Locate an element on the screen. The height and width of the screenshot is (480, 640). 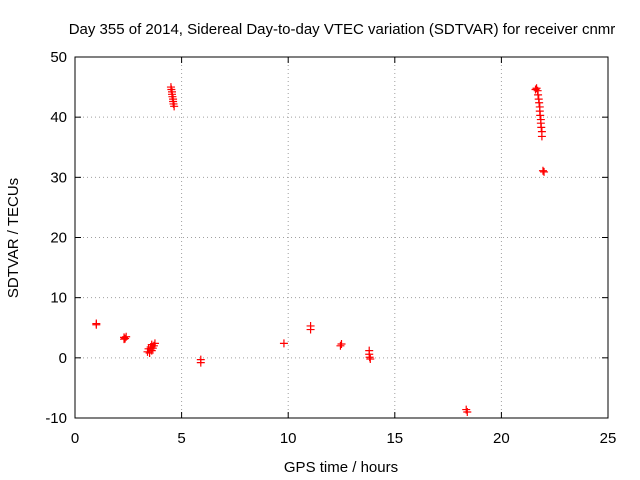
x-tick-label: 15 is located at coordinates (394, 438).